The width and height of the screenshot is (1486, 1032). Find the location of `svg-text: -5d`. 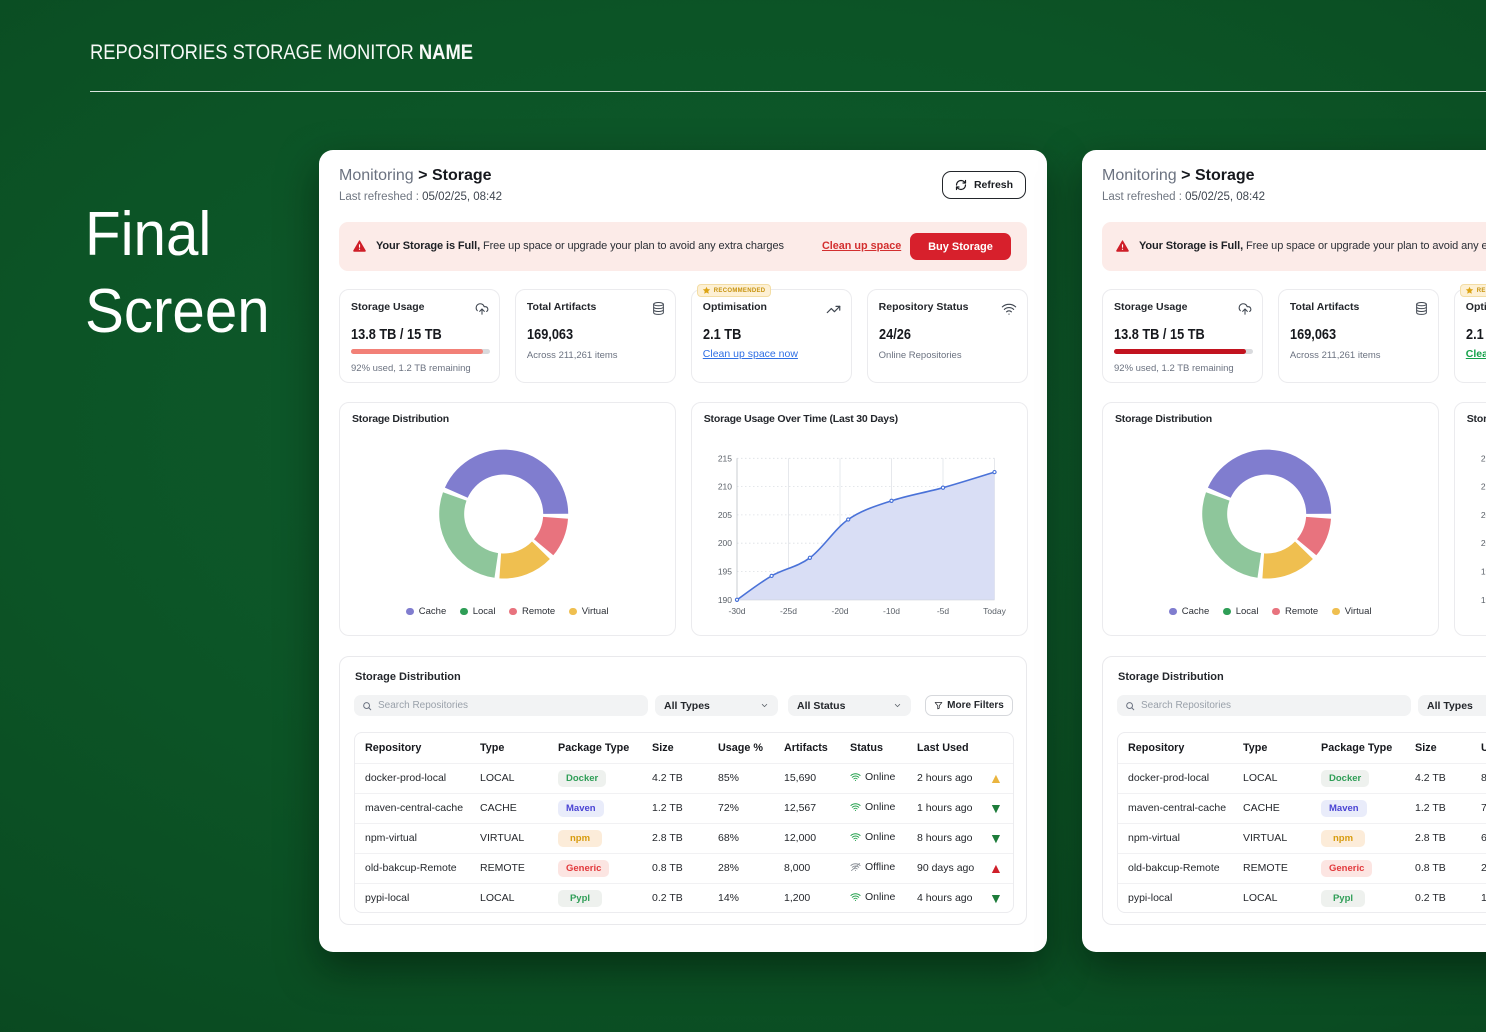

svg-text: -5d is located at coordinates (943, 611).